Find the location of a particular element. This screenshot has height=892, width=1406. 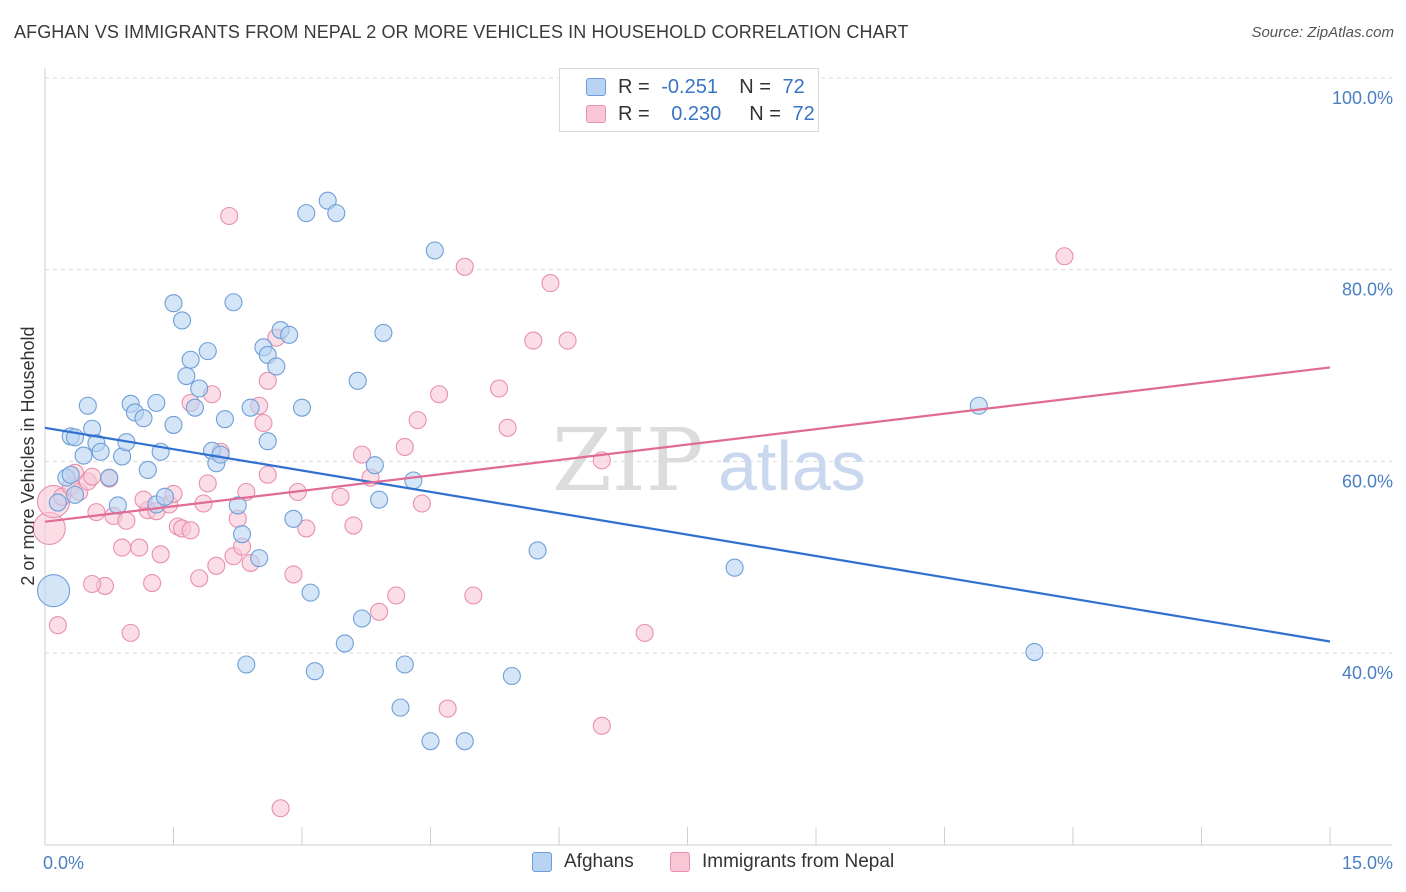

r-value-nepal: 0.230 is located at coordinates (696, 113).